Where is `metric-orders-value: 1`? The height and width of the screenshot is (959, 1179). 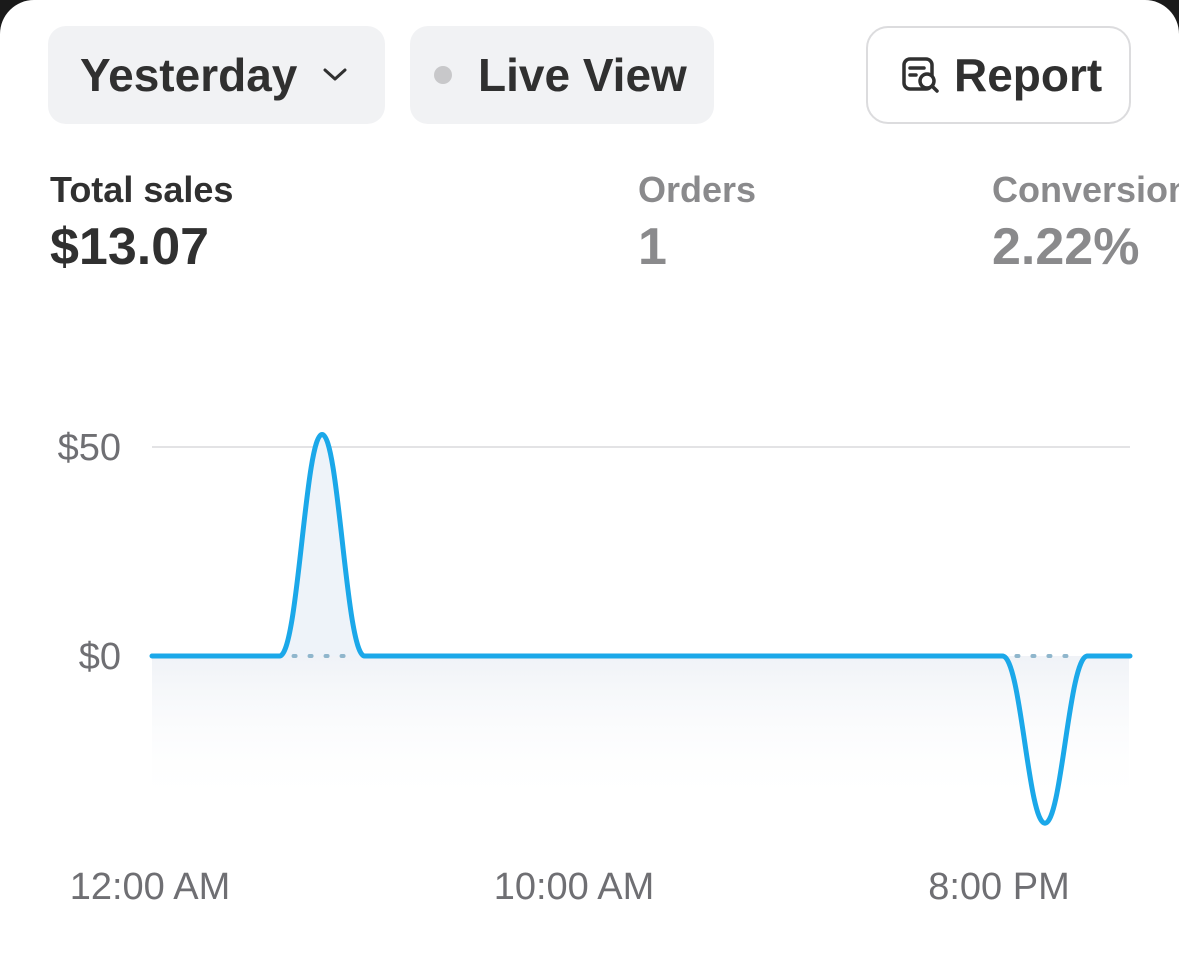 metric-orders-value: 1 is located at coordinates (652, 247).